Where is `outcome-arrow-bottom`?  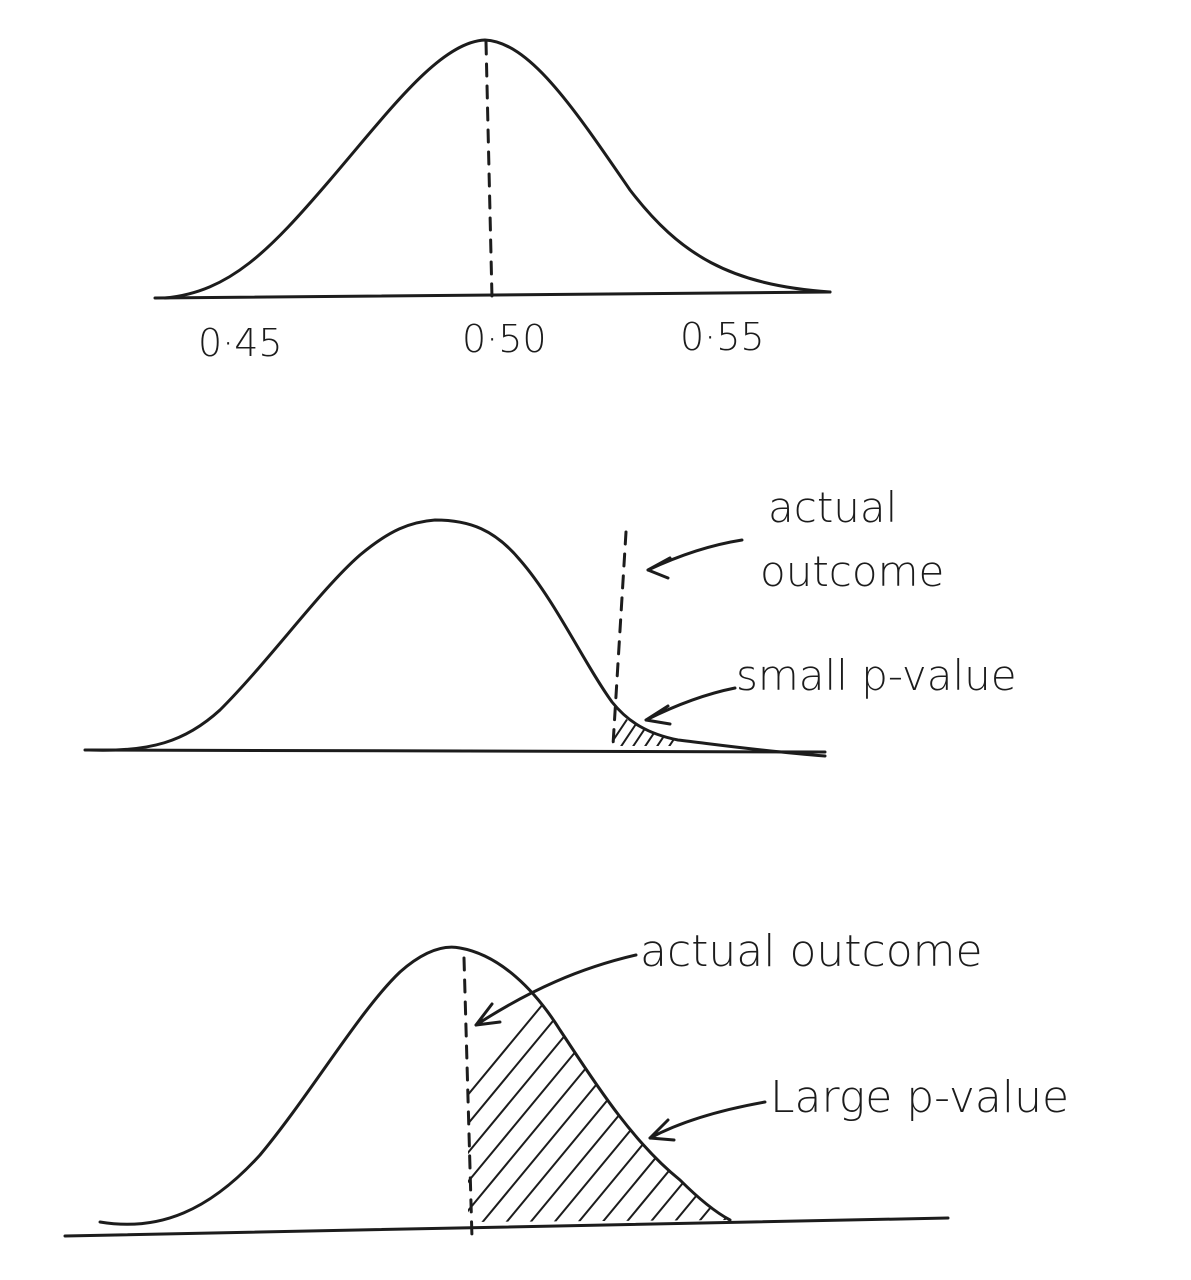 outcome-arrow-bottom is located at coordinates (556, 990).